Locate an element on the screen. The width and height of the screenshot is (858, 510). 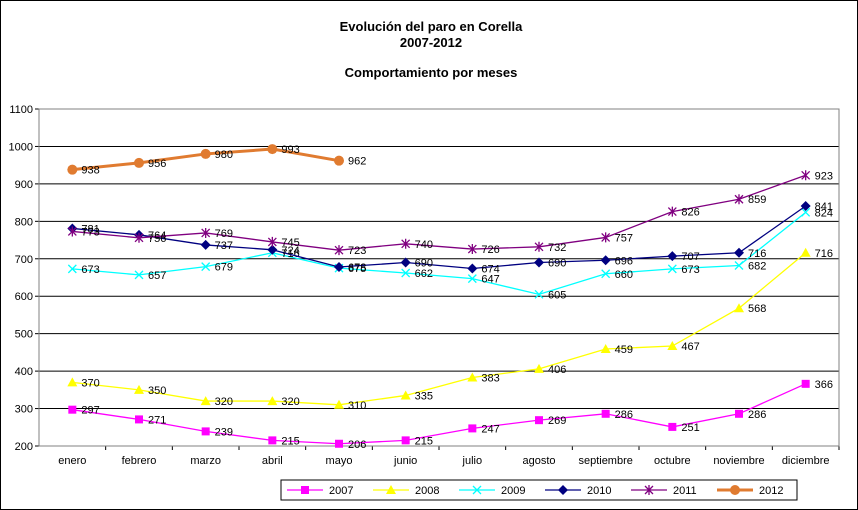
data-label-2011: 769 is located at coordinates (224, 234).